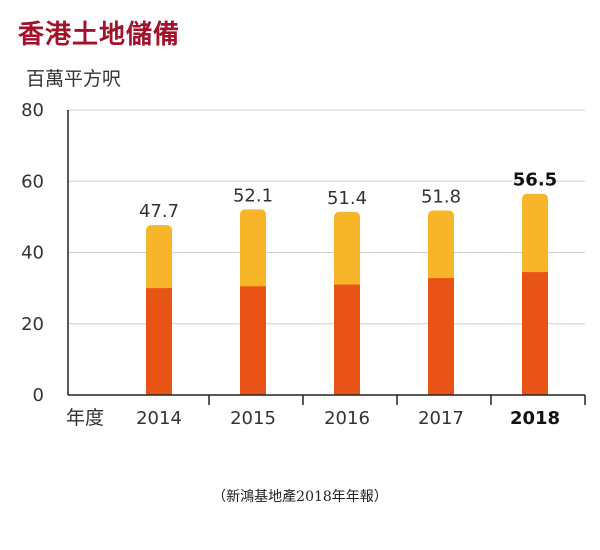 This screenshot has width=600, height=550. What do you see at coordinates (32, 253) in the screenshot?
I see `y-tick-label: 40` at bounding box center [32, 253].